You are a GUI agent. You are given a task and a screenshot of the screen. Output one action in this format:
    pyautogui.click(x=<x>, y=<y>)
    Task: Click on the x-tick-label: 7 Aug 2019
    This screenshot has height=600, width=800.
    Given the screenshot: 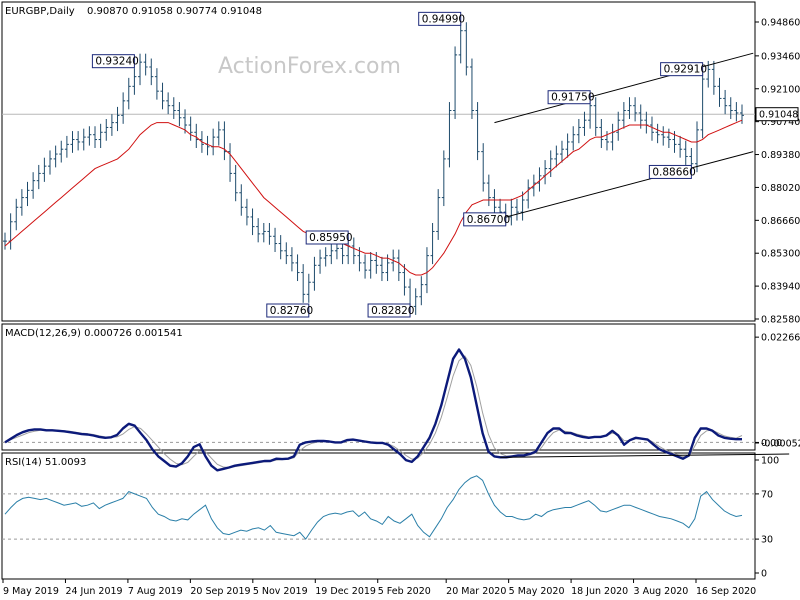 What is the action you would take?
    pyautogui.click(x=155, y=591)
    